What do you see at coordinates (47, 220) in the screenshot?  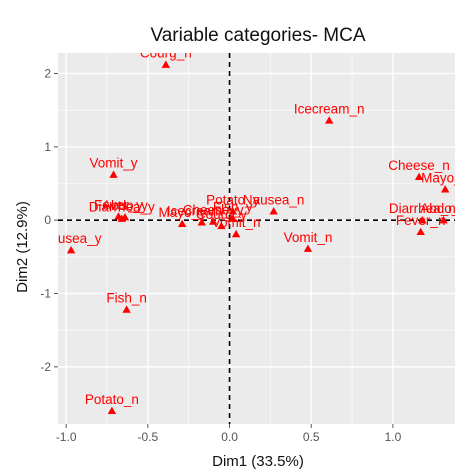 I see `y-tick-label: 0` at bounding box center [47, 220].